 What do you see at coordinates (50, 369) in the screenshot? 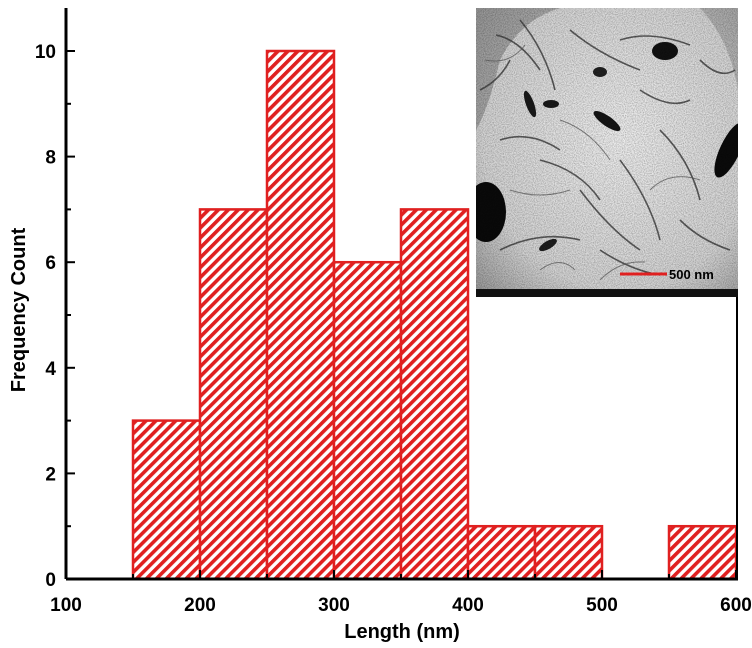
I see `y-tick-label: 4` at bounding box center [50, 369].